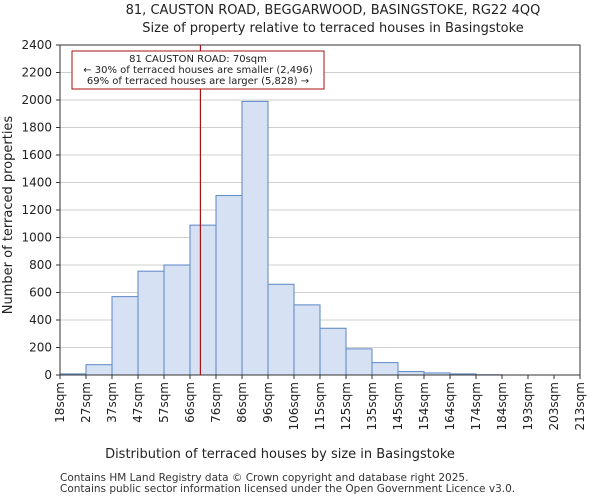 Image resolution: width=600 pixels, height=500 pixels. I want to click on x-tick-label: 106sqm, so click(294, 406).